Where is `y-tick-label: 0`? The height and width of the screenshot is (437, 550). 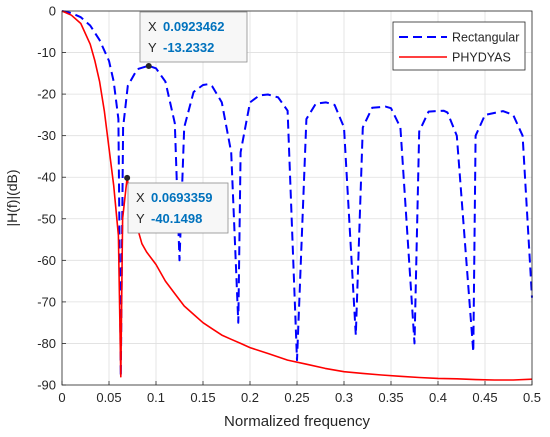
y-tick-label: 0 is located at coordinates (52, 11).